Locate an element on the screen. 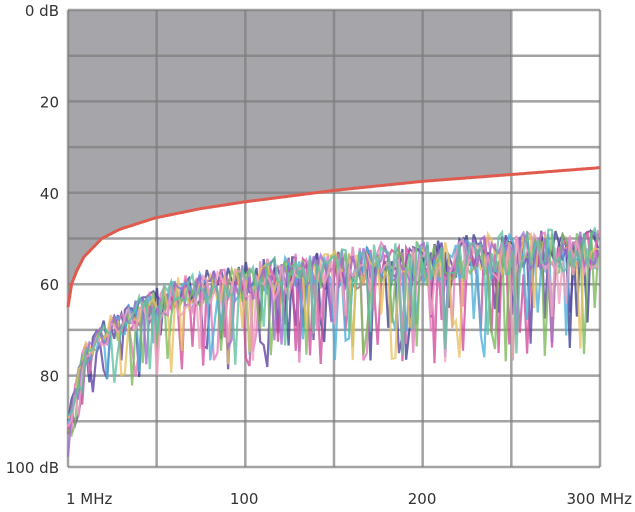 This screenshot has width=635, height=512. y-tick-label: 80 is located at coordinates (49, 377).